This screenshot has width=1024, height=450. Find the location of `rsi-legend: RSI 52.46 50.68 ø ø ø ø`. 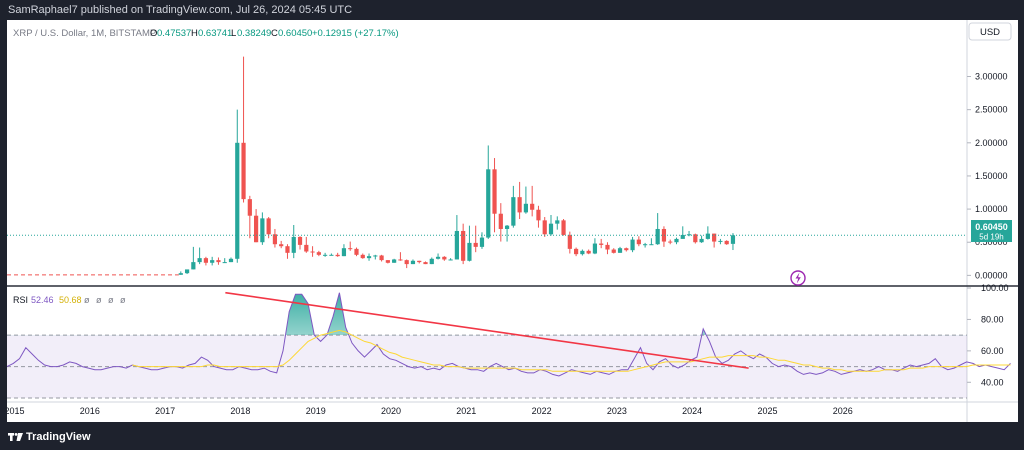

rsi-legend: RSI 52.46 50.68 ø ø ø ø is located at coordinates (69, 300).